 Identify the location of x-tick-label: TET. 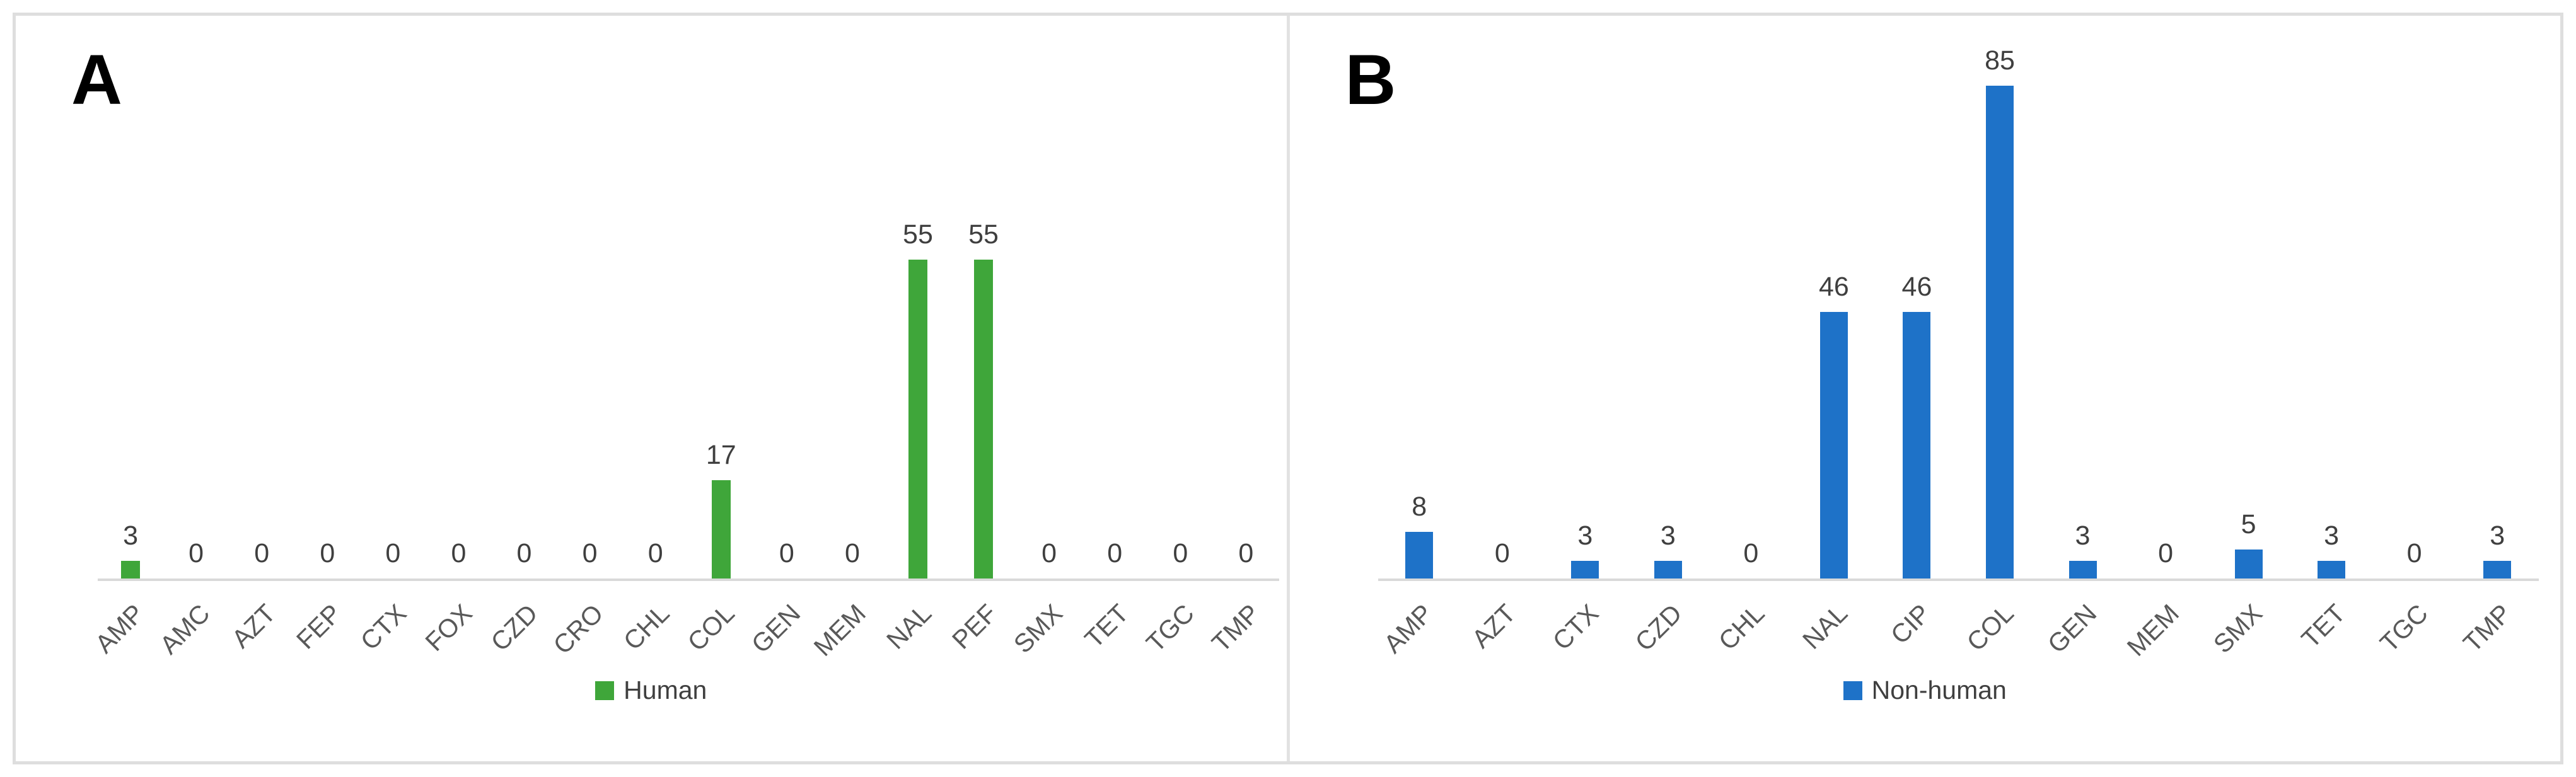
(1106, 626).